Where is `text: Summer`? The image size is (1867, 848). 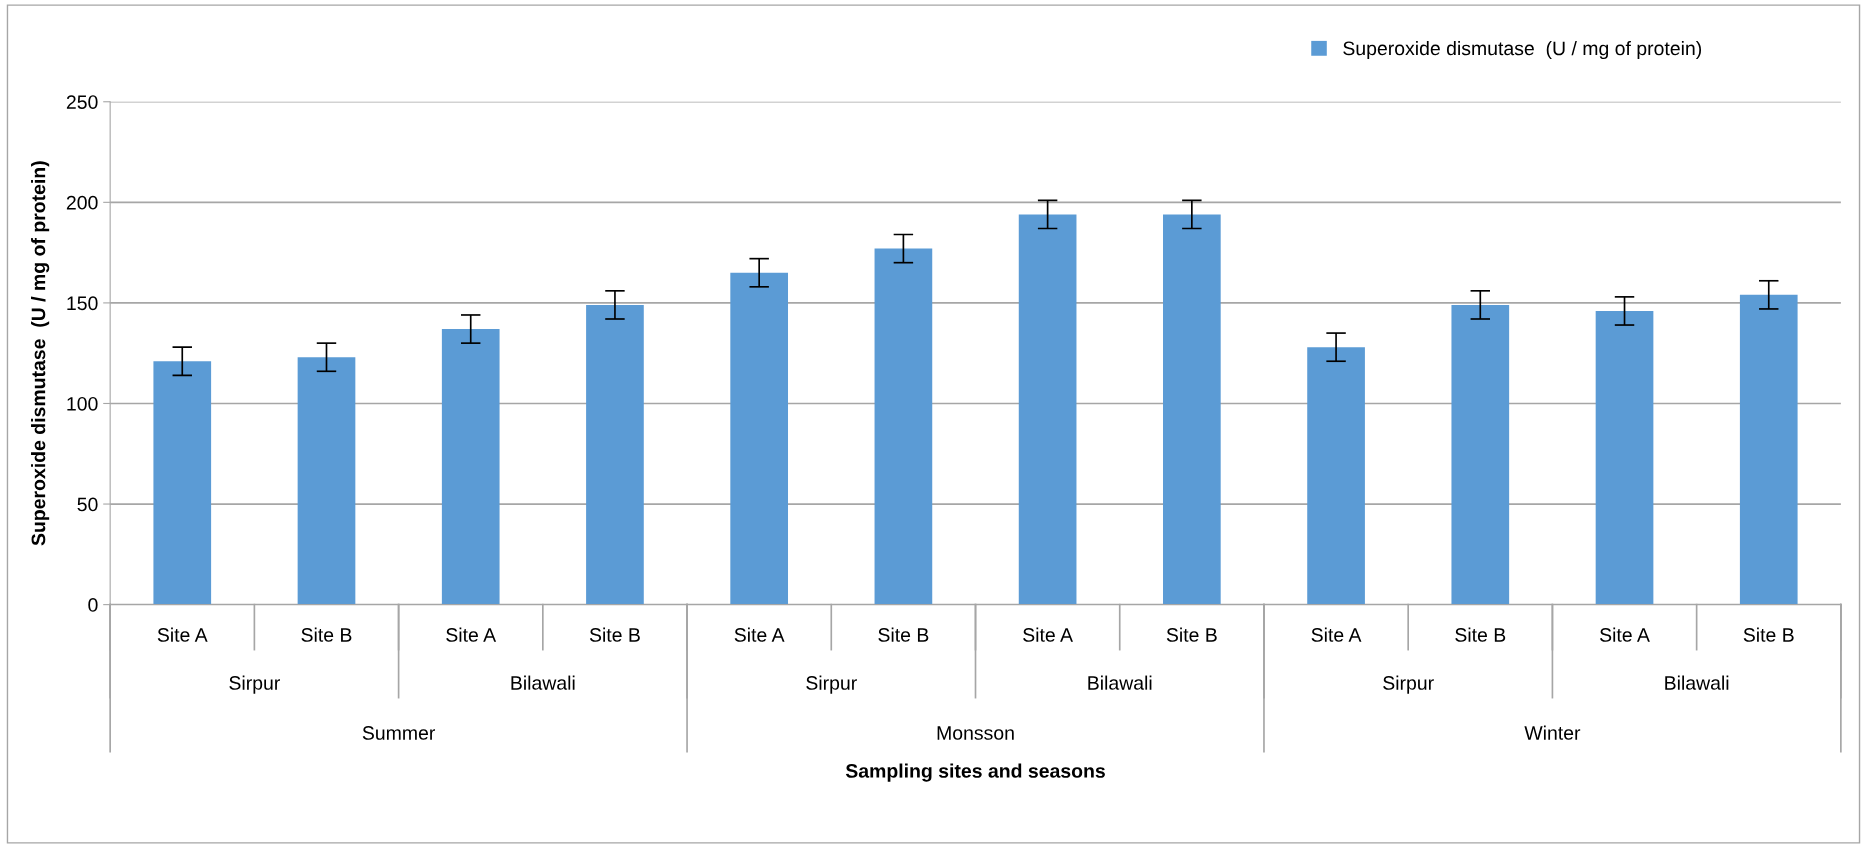 text: Summer is located at coordinates (399, 733).